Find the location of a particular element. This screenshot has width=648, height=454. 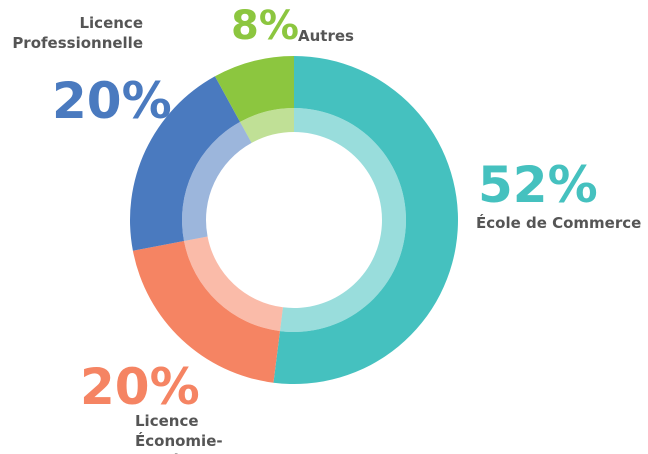

category-label: Autres is located at coordinates (326, 36).